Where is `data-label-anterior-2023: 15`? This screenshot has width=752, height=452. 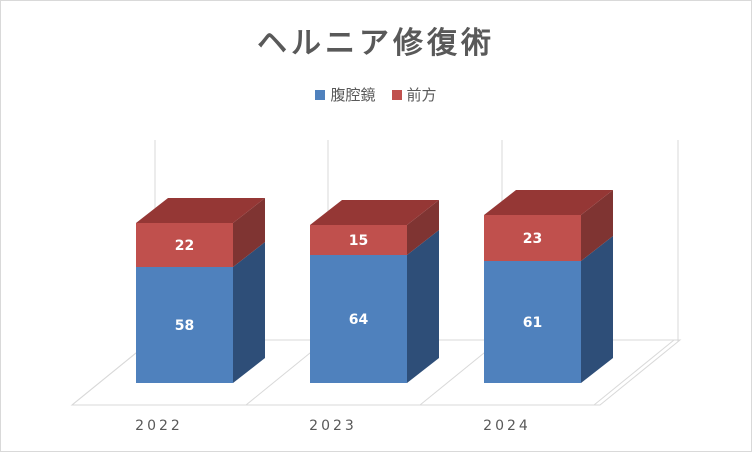 data-label-anterior-2023: 15 is located at coordinates (358, 241).